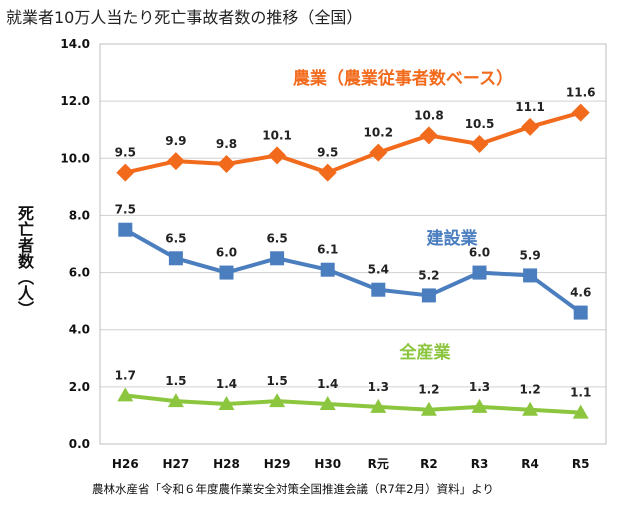 The image size is (626, 505). Describe the element at coordinates (480, 124) in the screenshot. I see `data-label: 10.5` at that location.